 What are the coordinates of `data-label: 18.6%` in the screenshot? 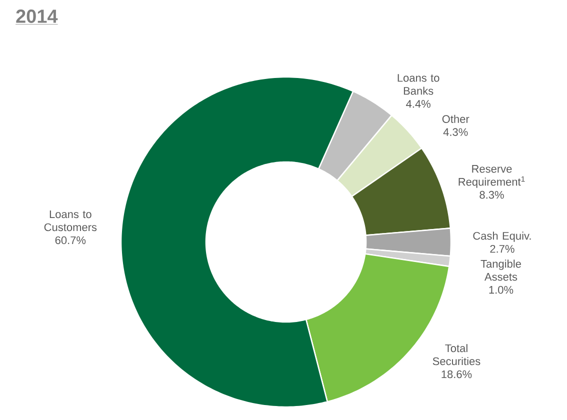 It's located at (457, 374).